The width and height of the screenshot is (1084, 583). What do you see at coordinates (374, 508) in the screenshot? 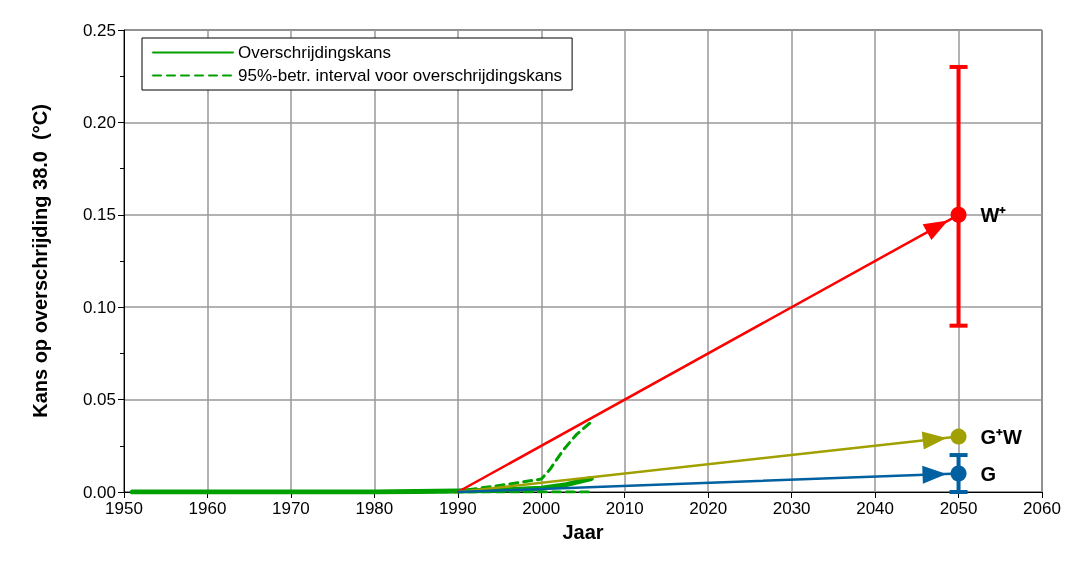
I see `x-tick-label: 1980` at bounding box center [374, 508].